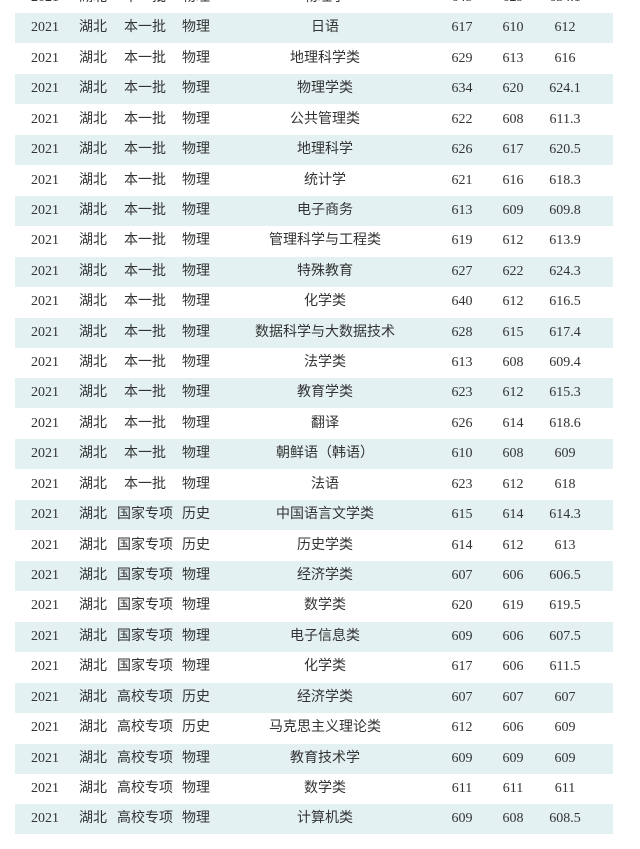 This screenshot has height=849, width=640. I want to click on avg-score-cell: 613.9, so click(565, 241).